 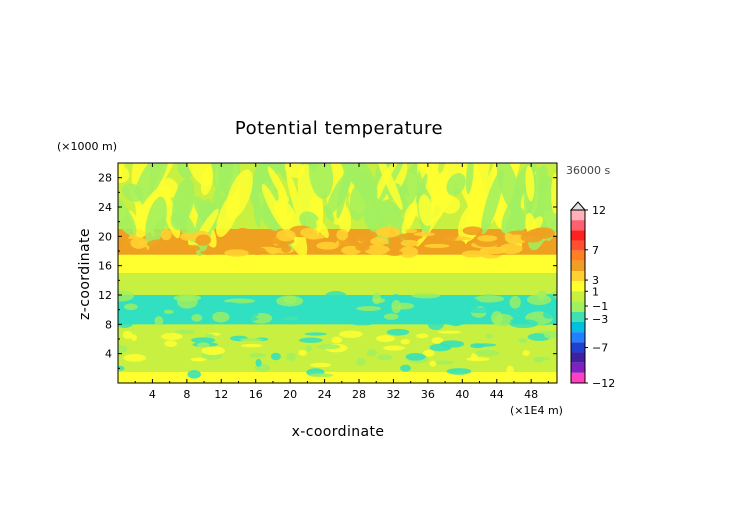 I want to click on x-tick-label: 4, so click(x=152, y=394).